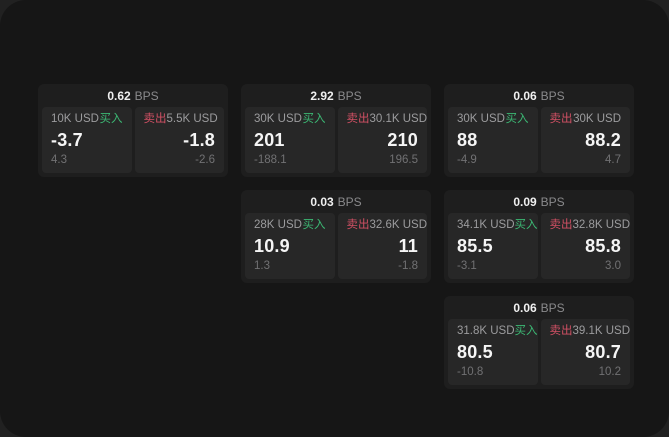 The width and height of the screenshot is (669, 437). I want to click on sell-panel: 卖出 30K USD 88.2 4.7, so click(585, 140).